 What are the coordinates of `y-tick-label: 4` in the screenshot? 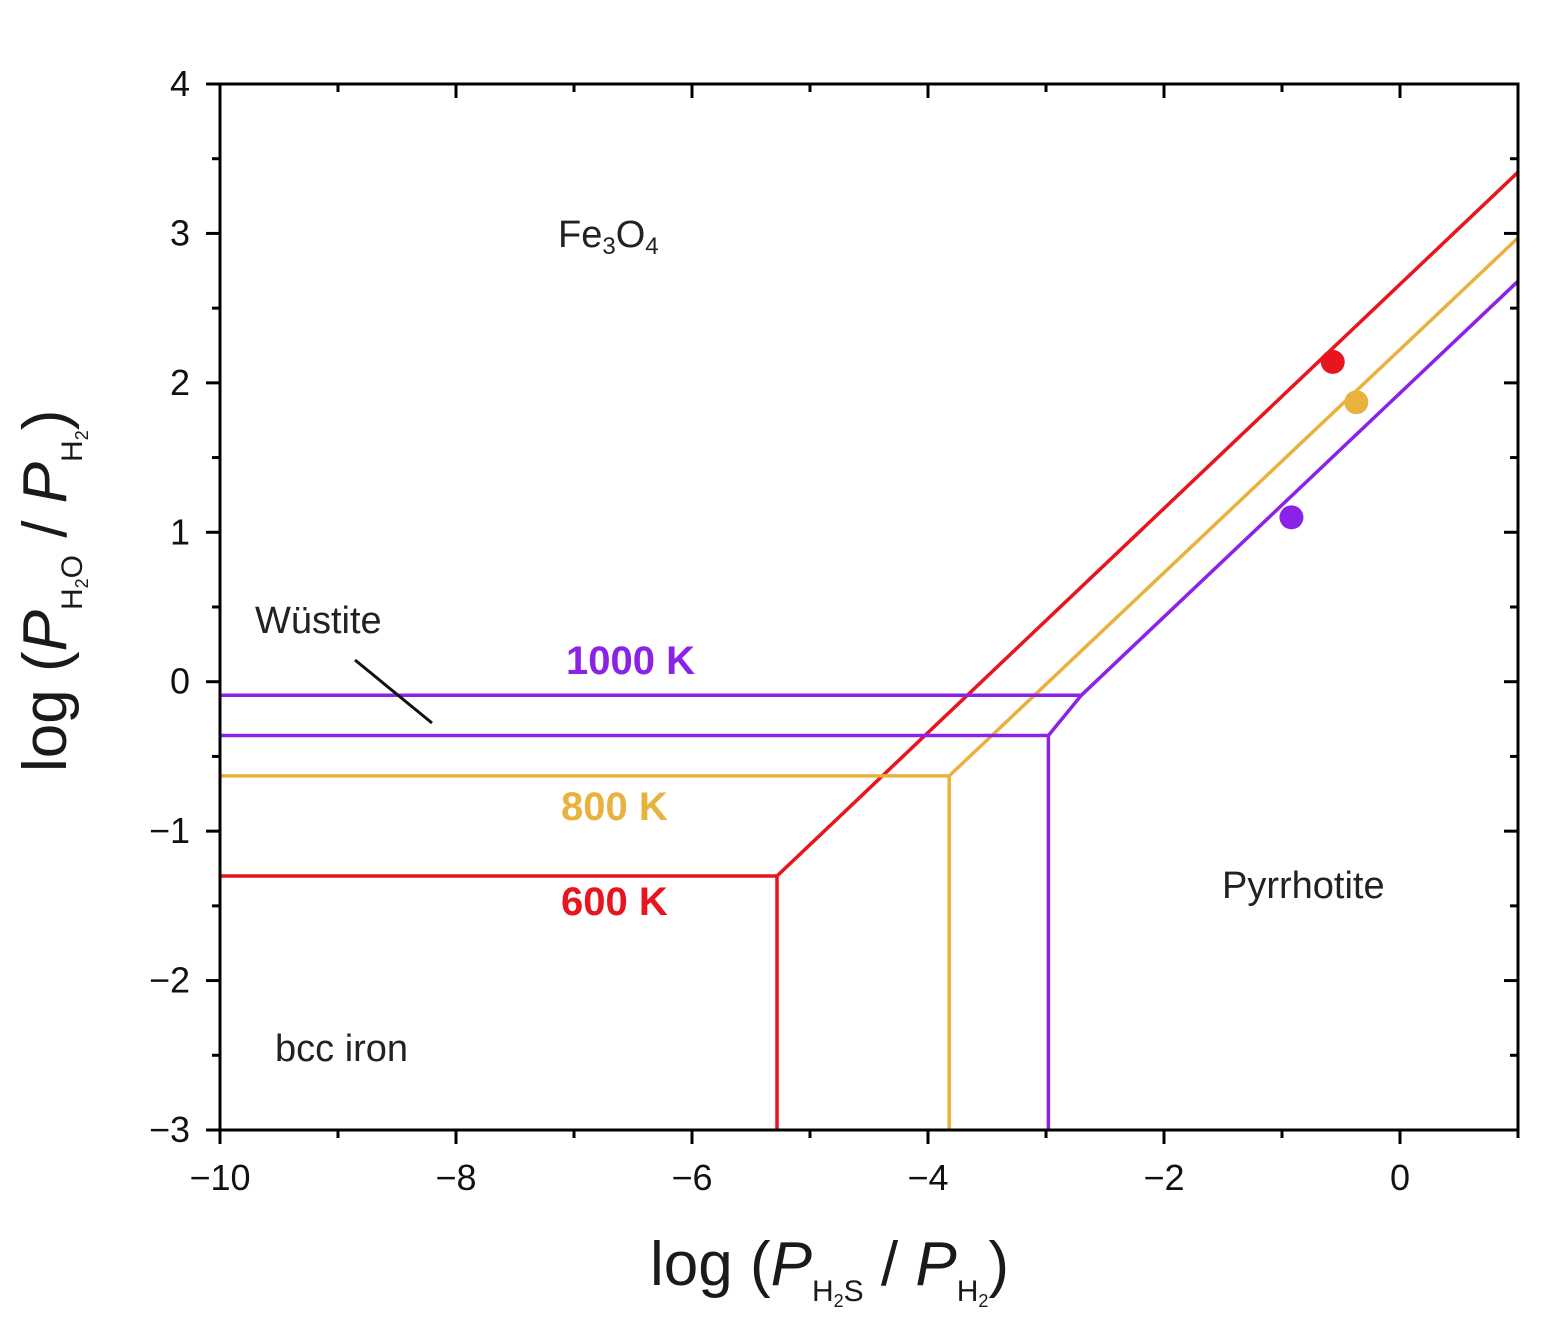 It's located at (180, 83).